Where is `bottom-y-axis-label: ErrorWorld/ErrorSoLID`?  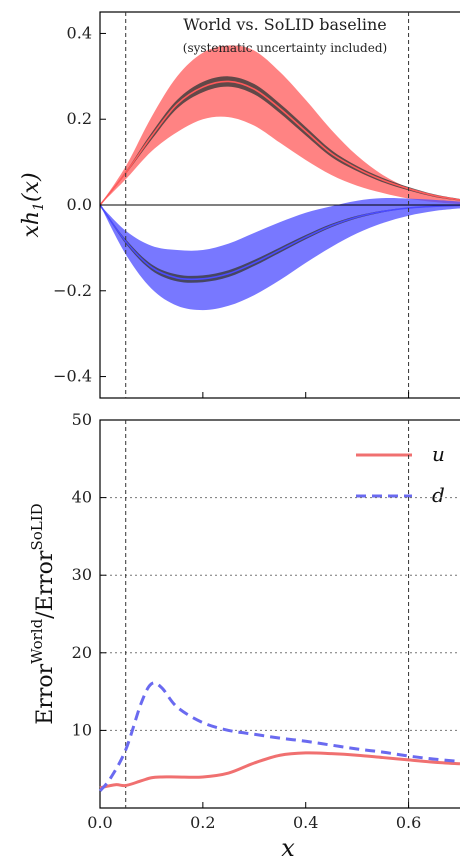 bottom-y-axis-label: ErrorWorld/ErrorSoLID is located at coordinates (43, 613).